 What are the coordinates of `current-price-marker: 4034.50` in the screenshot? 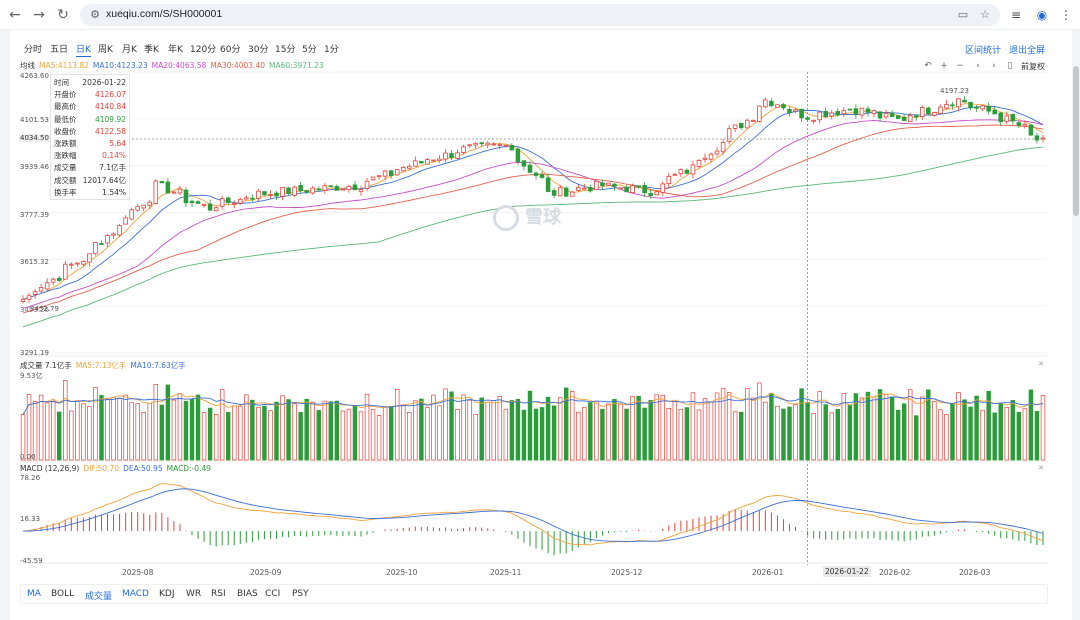 It's located at (34, 138).